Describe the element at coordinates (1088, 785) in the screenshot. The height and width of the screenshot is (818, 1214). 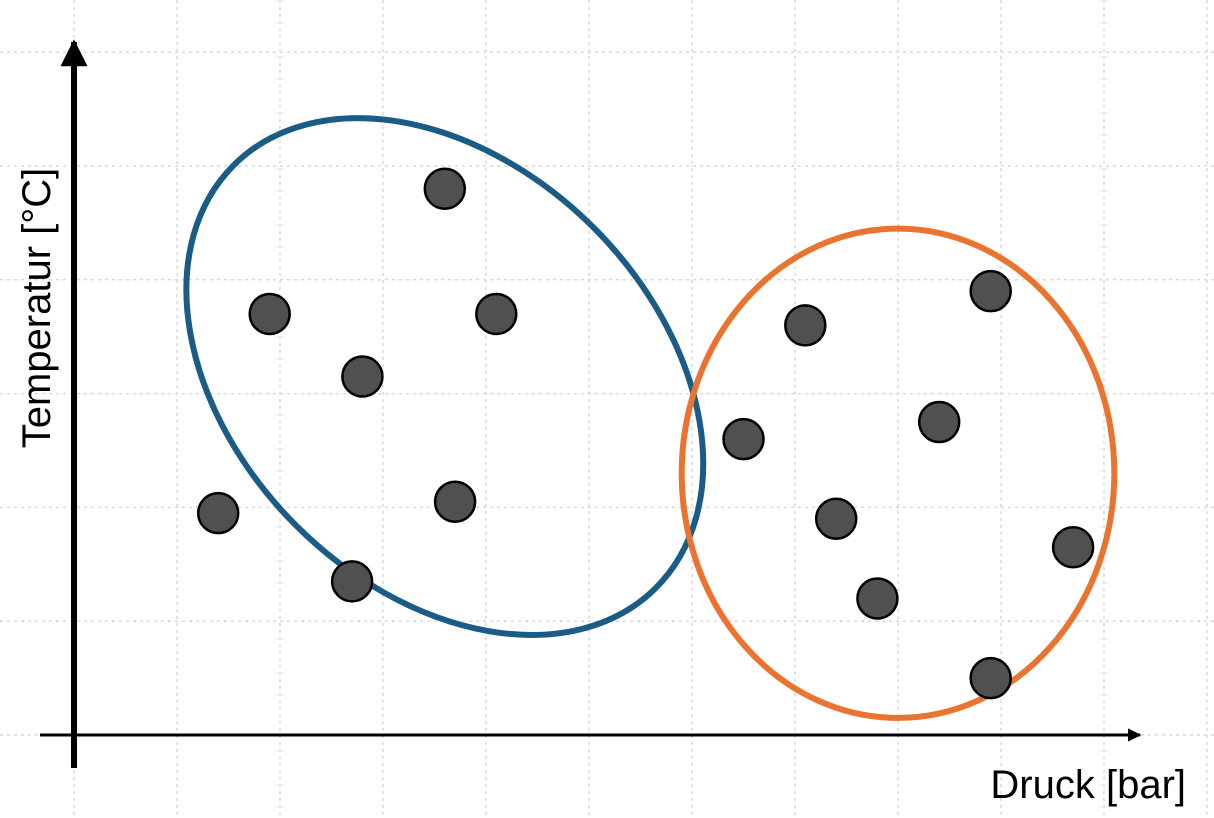
I see `x-axis-label: Druck [bar]` at that location.